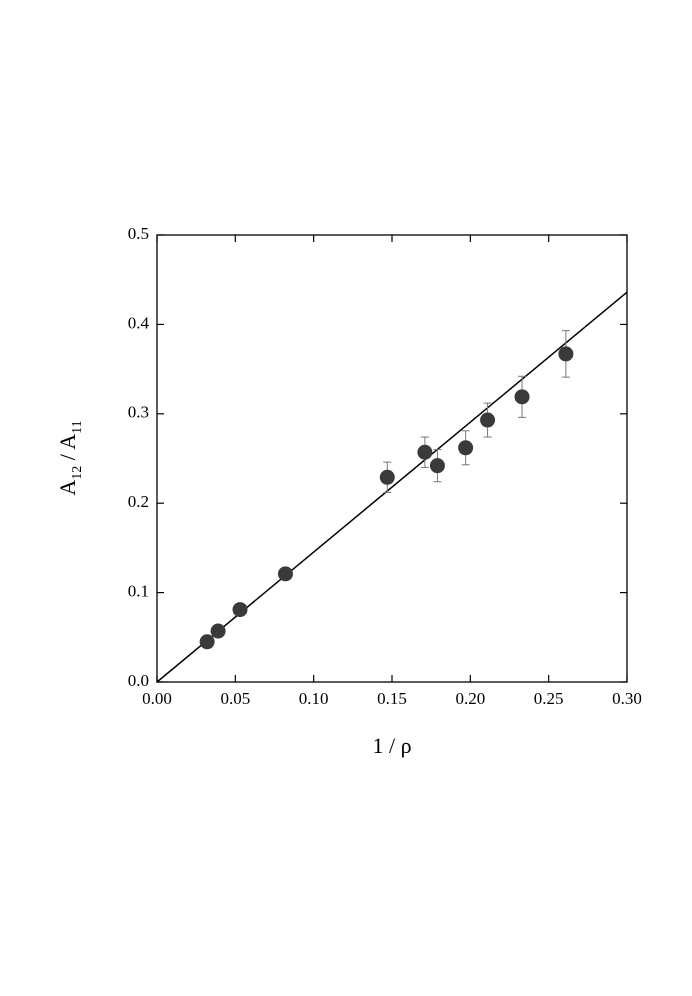 Image resolution: width=692 pixels, height=996 pixels. Describe the element at coordinates (627, 698) in the screenshot. I see `x-tick-label: 0.30` at that location.